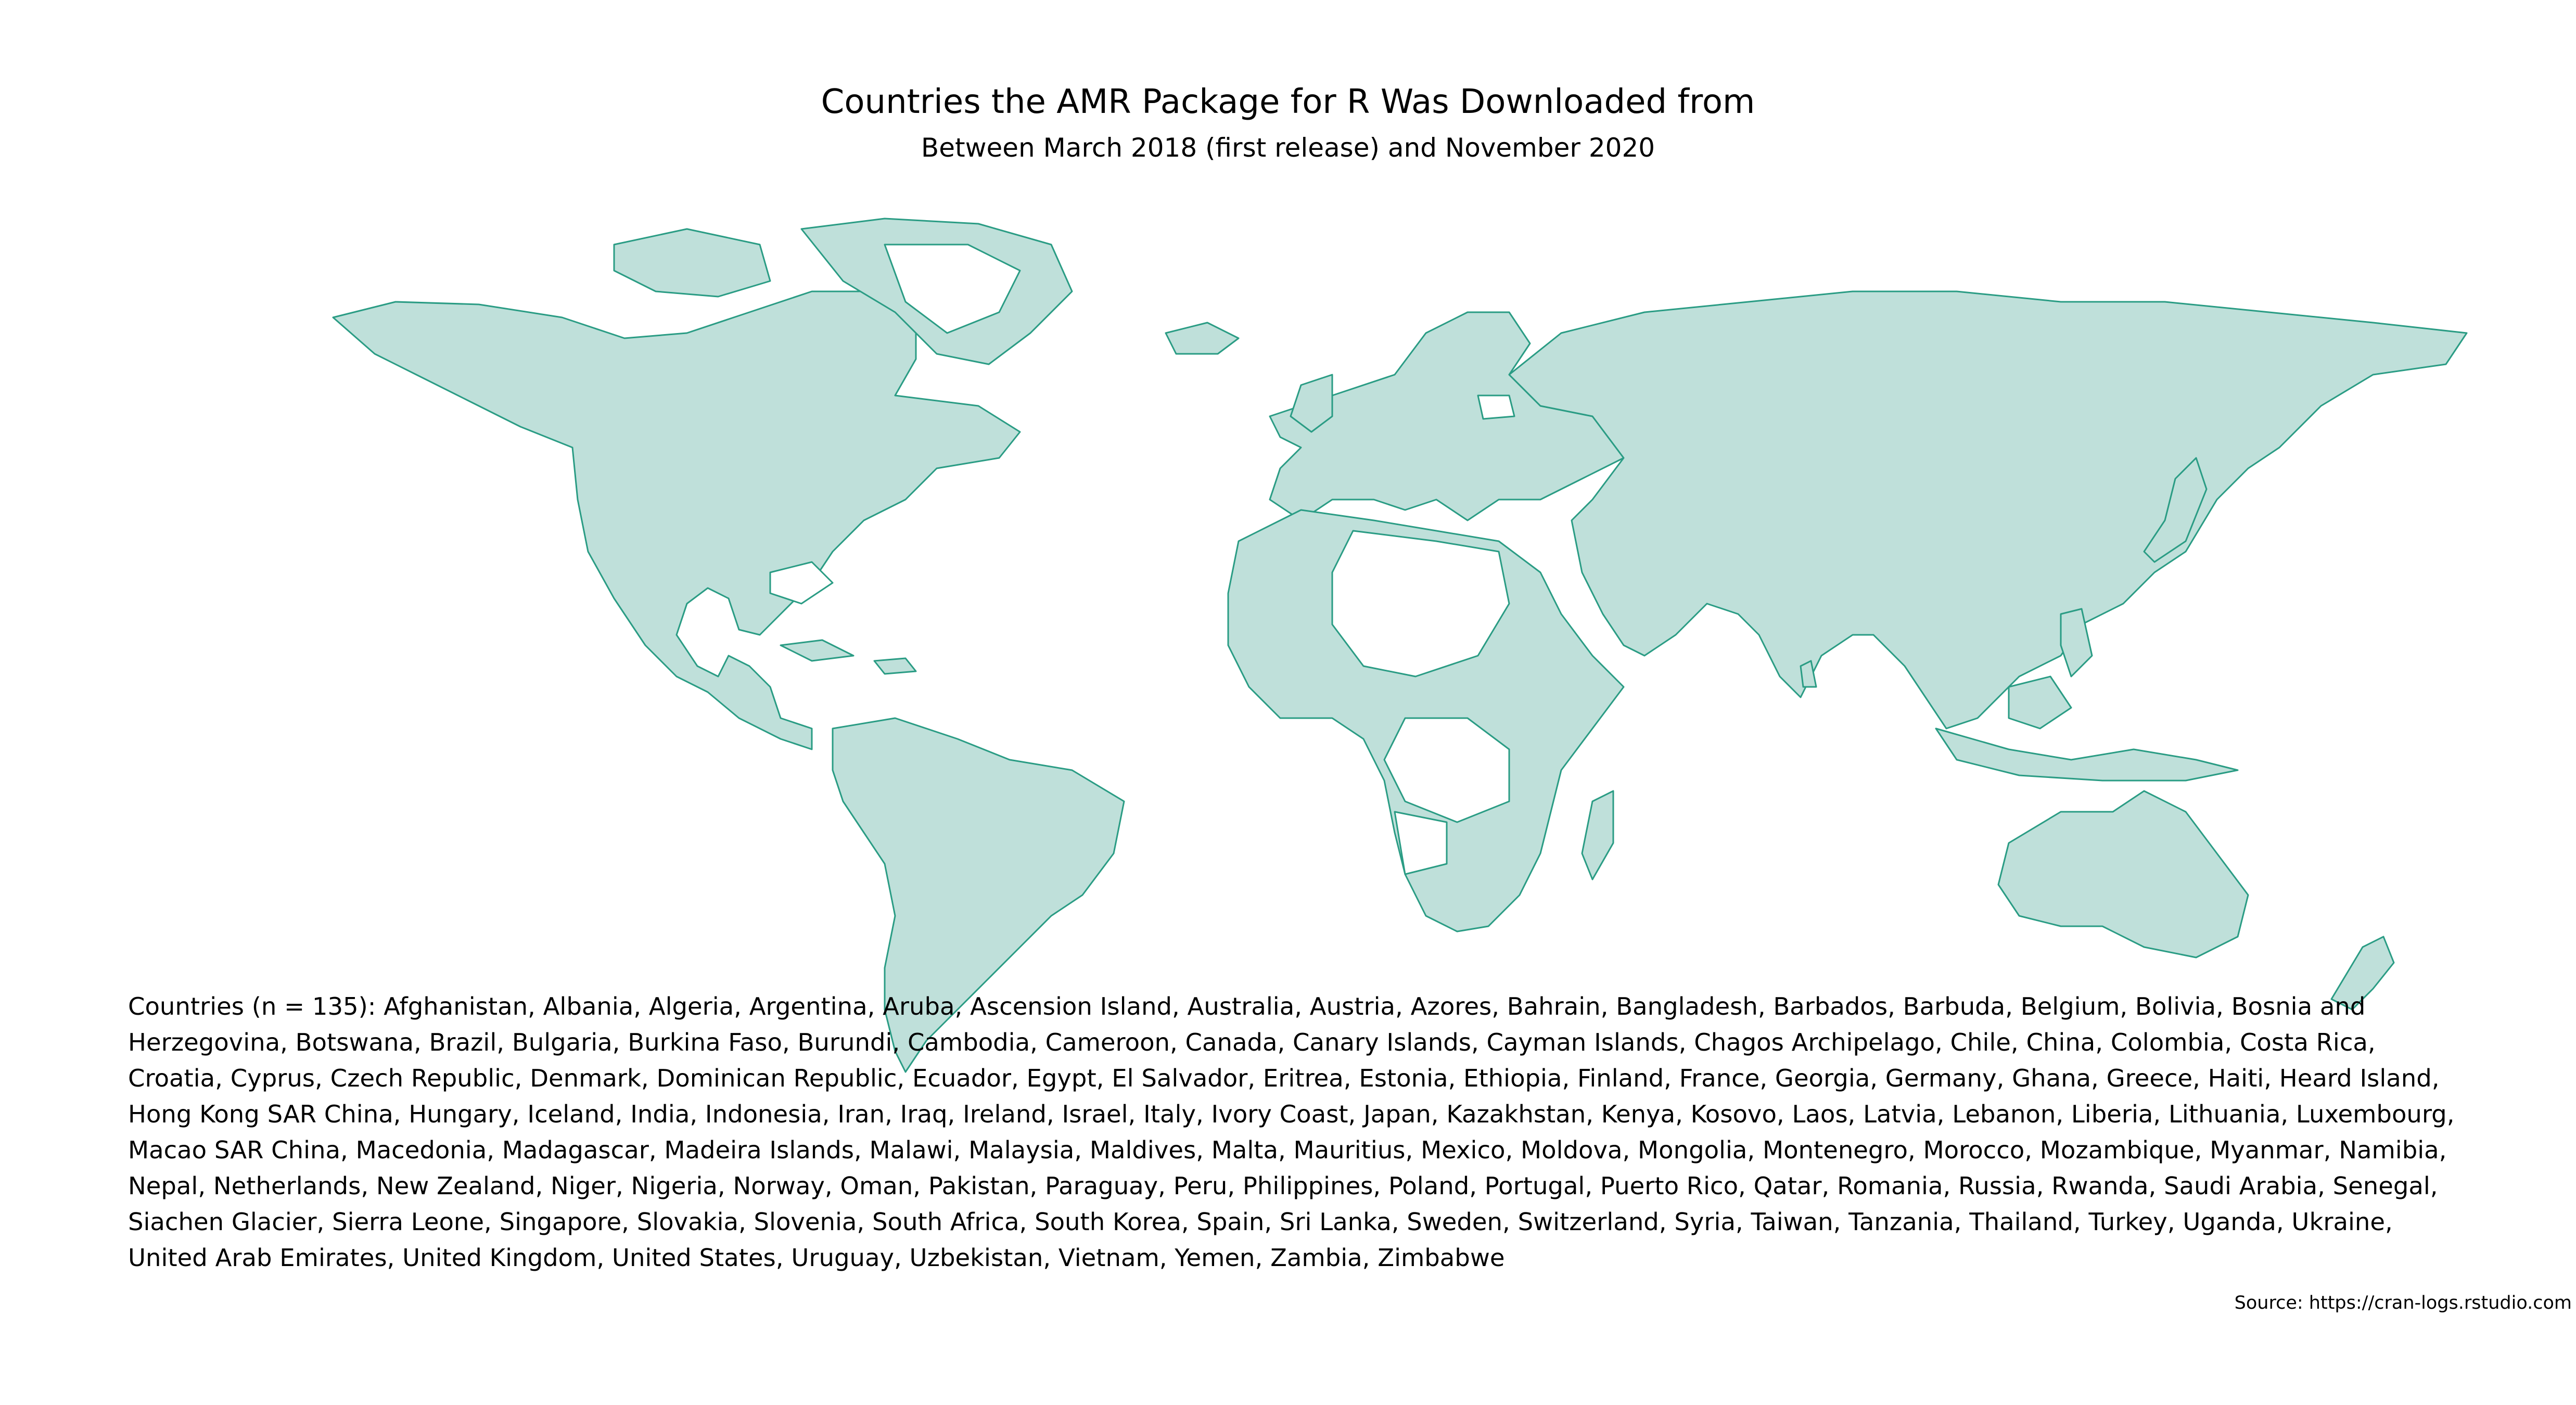 Image resolution: width=2576 pixels, height=1405 pixels. Describe the element at coordinates (2123, 874) in the screenshot. I see `land-australia` at that location.